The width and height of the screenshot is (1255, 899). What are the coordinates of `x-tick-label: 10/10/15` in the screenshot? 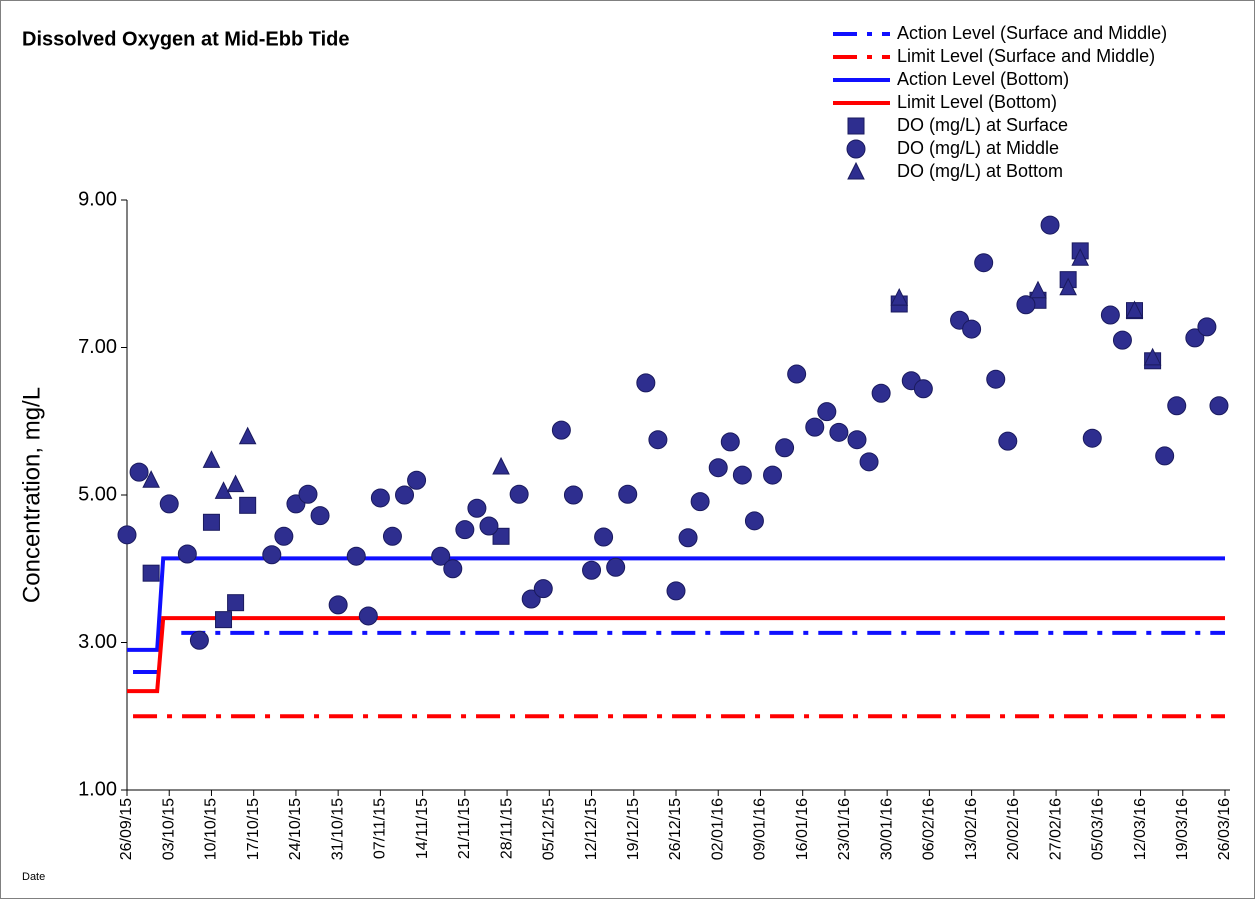 It's located at (211, 829).